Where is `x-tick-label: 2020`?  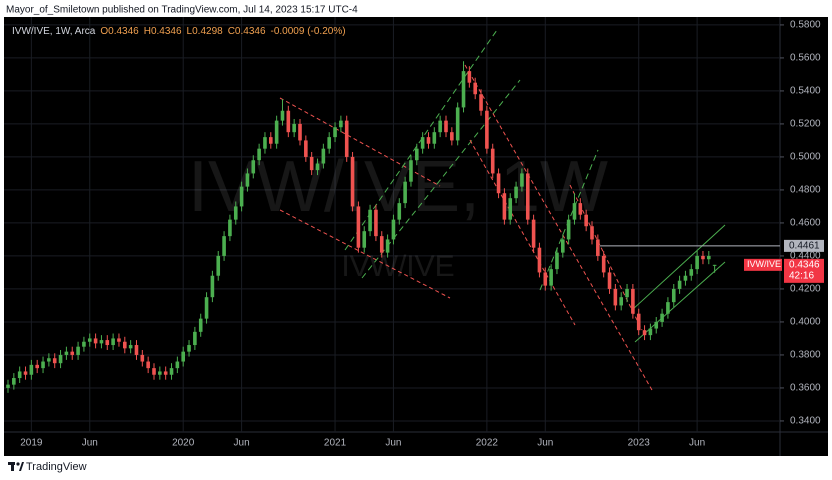
x-tick-label: 2020 is located at coordinates (183, 443).